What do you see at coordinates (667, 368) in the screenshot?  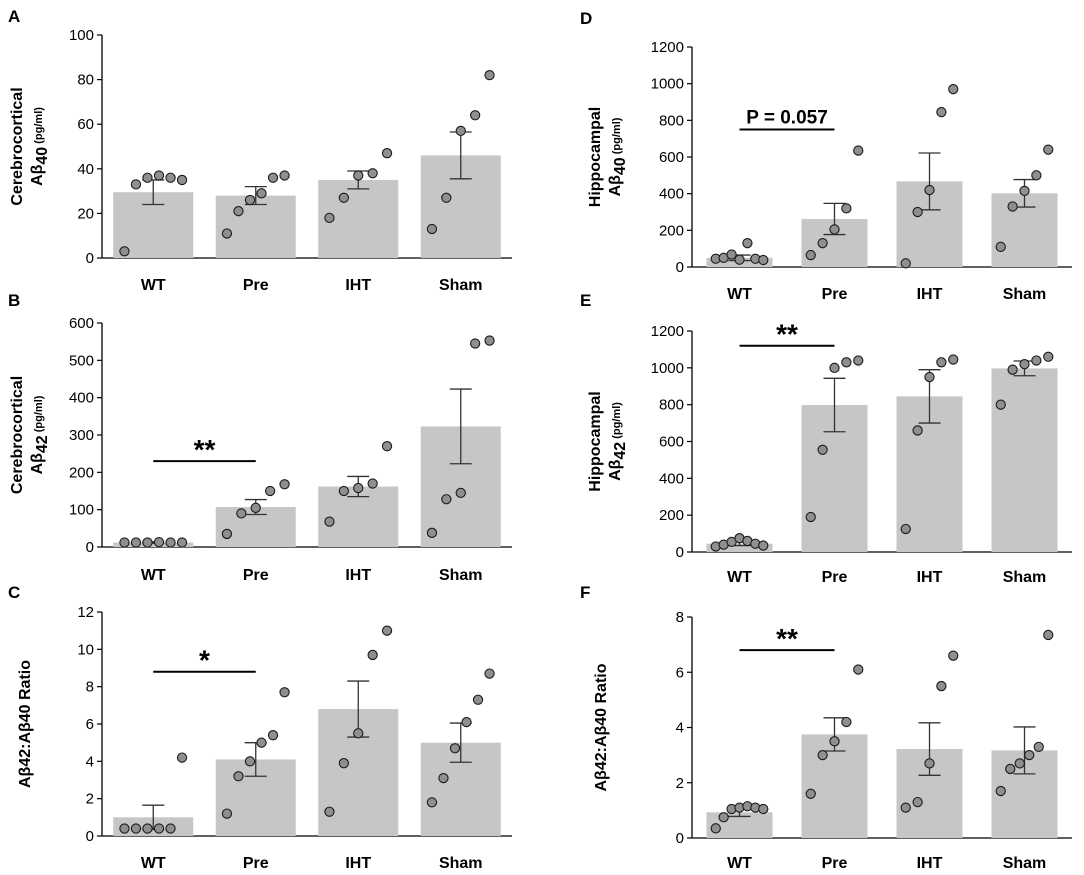 I see `y-tick-label: 1000` at bounding box center [667, 368].